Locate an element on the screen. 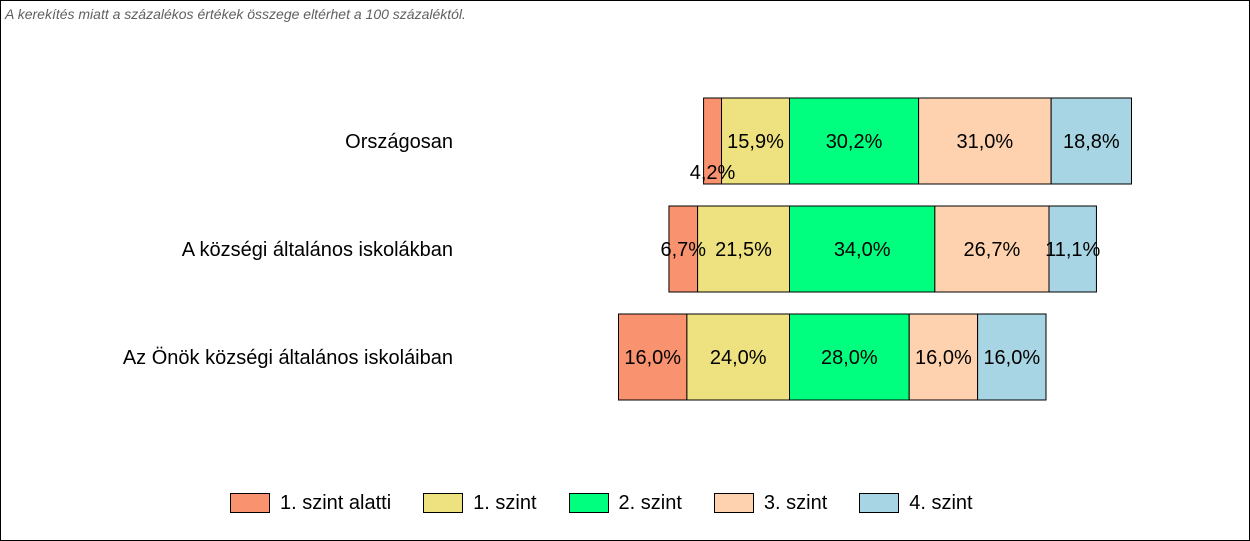  legend-label: 1. szint is located at coordinates (505, 502).